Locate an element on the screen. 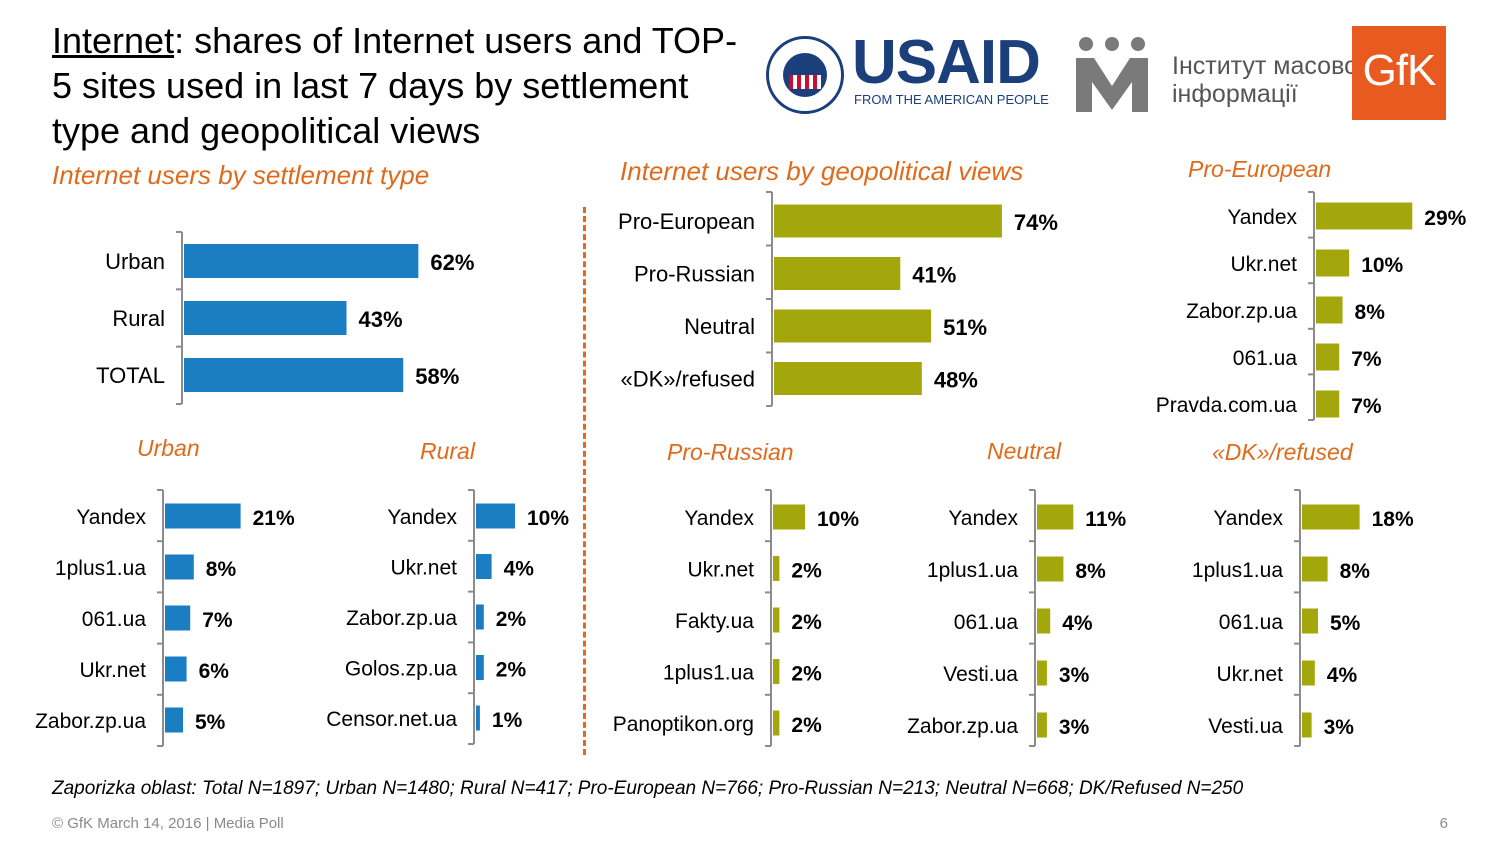 The width and height of the screenshot is (1500, 844). pro-european-title: Pro-European is located at coordinates (1260, 169).